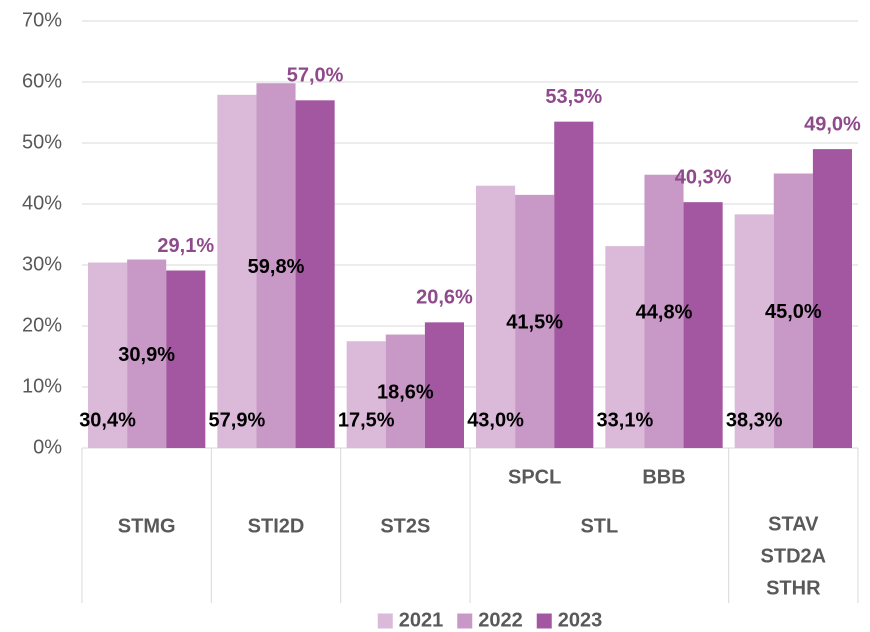  Describe the element at coordinates (500, 620) in the screenshot. I see `legend-label: 2022` at that location.